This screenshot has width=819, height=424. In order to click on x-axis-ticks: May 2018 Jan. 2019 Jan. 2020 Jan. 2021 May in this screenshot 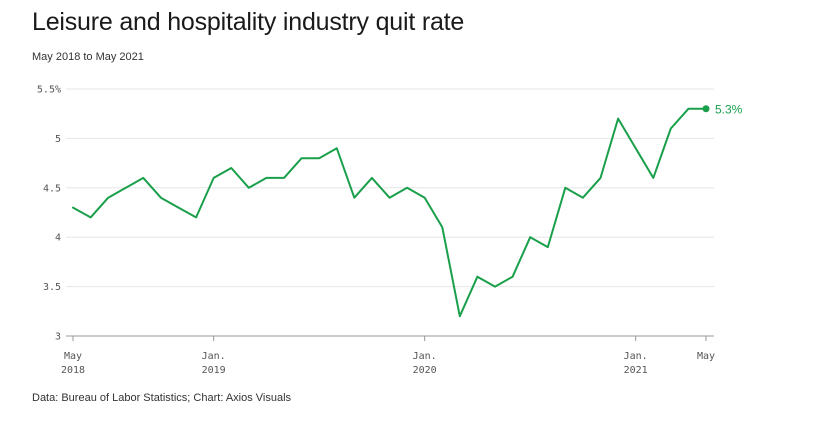, I will do `click(388, 356)`.